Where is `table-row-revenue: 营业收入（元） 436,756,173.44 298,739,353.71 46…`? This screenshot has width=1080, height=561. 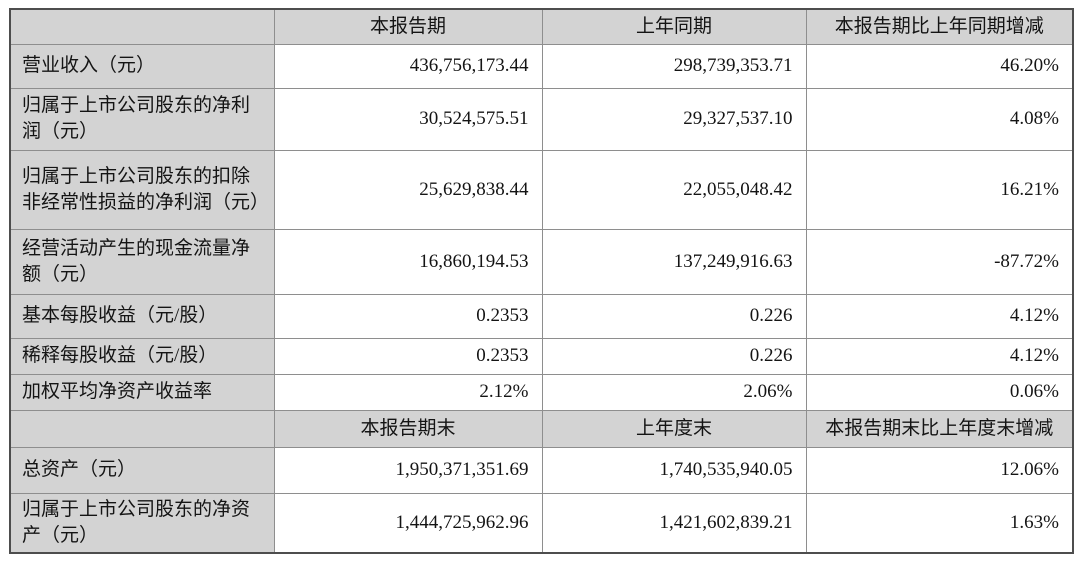 table-row-revenue: 营业收入（元） 436,756,173.44 298,739,353.71 46… is located at coordinates (541, 66).